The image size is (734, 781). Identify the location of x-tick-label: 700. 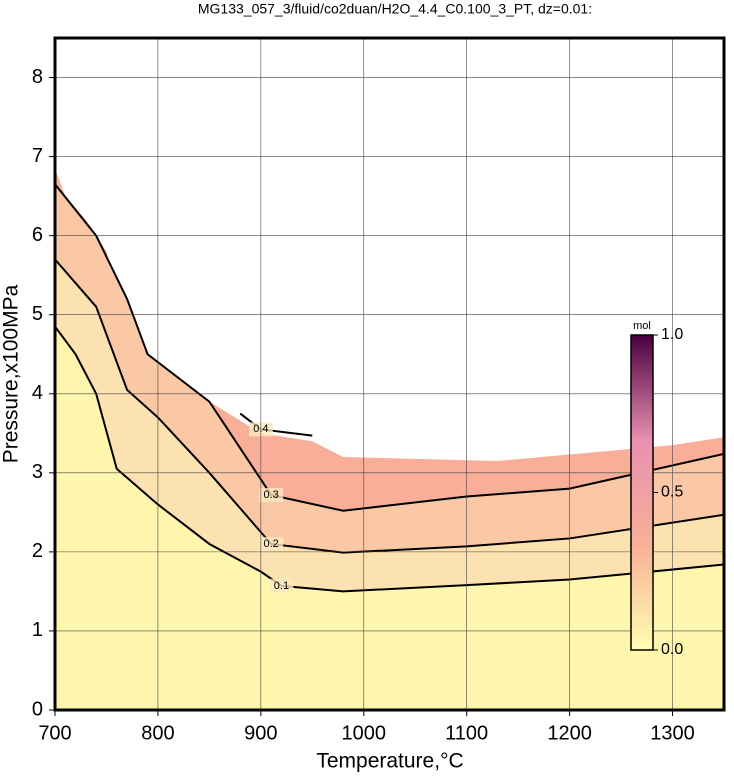
(54, 733).